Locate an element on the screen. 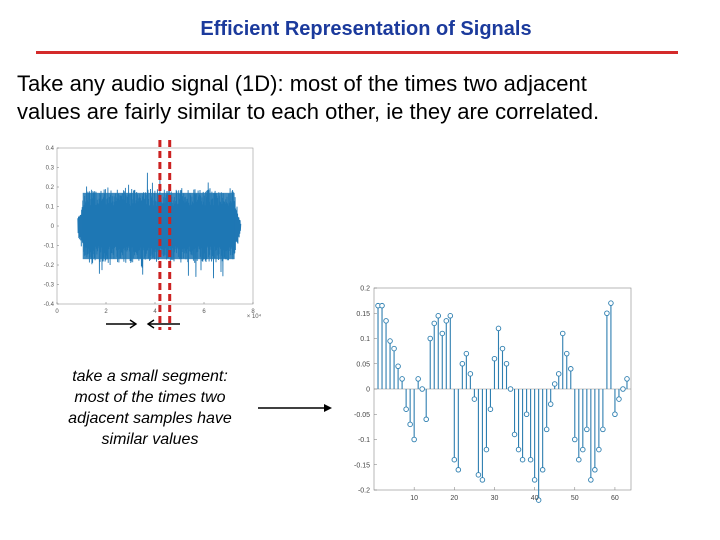  audio-waveform-chart: 0.4 0.3 0.2 0.1 0 -0.1 -0.2 -0.3 -0.4 0 2 4 6 8× 10⁴ is located at coordinates (153, 235).